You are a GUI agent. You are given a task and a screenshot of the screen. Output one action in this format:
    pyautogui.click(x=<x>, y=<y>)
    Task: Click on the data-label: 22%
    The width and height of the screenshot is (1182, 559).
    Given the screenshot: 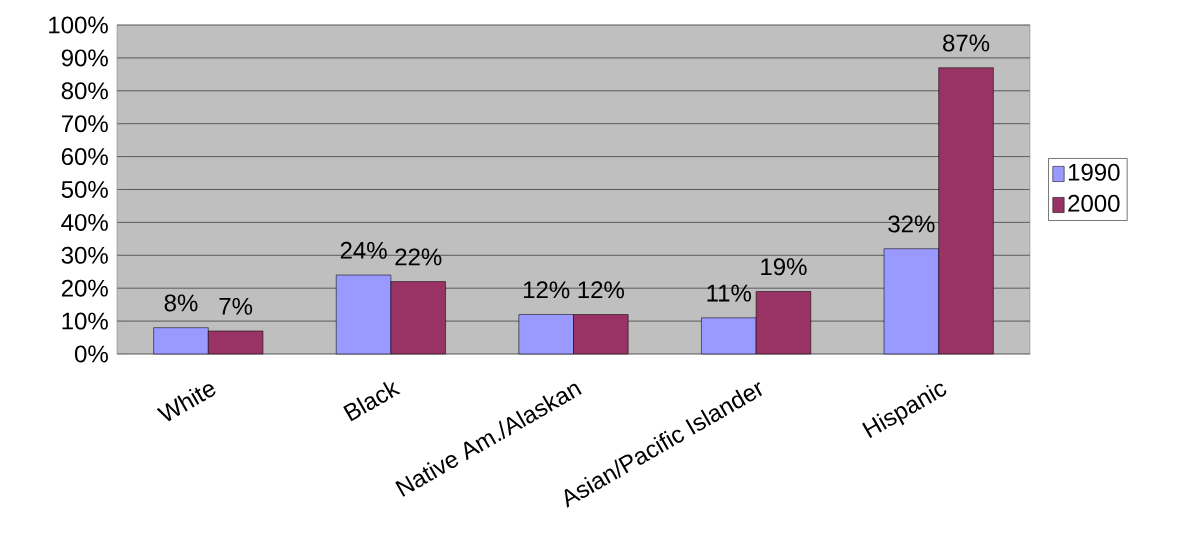 What is the action you would take?
    pyautogui.click(x=418, y=257)
    